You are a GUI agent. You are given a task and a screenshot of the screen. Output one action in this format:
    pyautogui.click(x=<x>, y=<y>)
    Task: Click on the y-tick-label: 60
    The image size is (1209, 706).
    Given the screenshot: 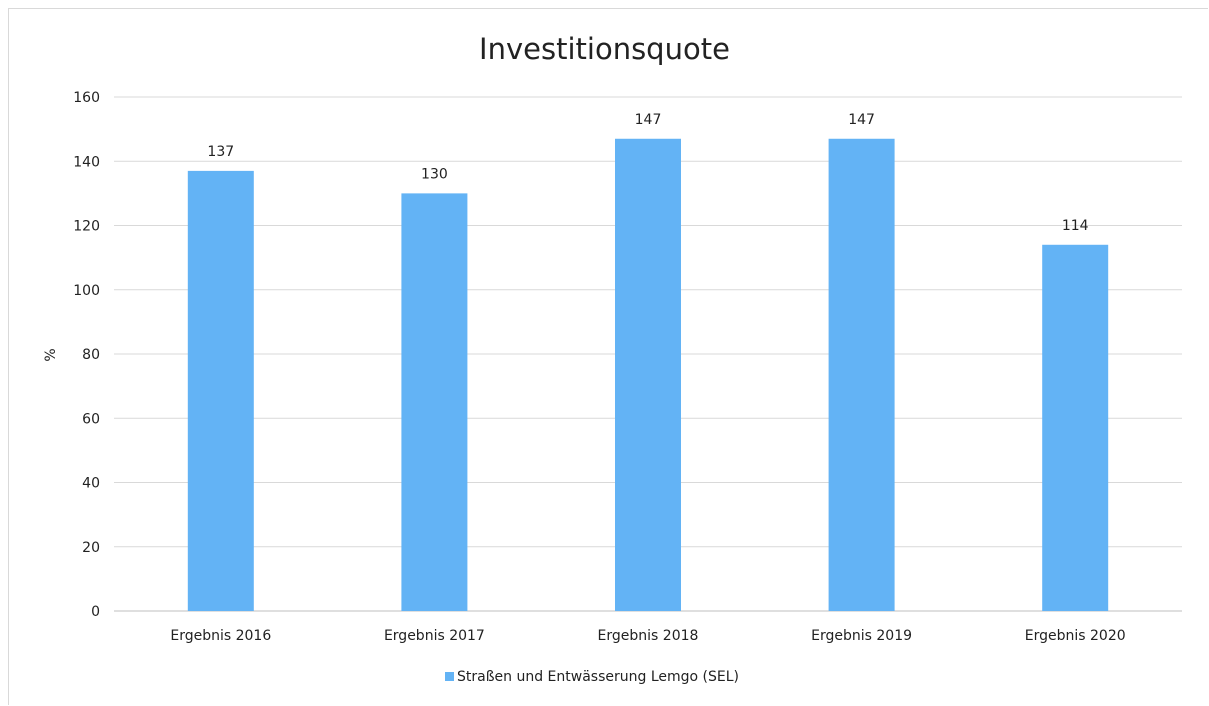 What is the action you would take?
    pyautogui.click(x=91, y=419)
    